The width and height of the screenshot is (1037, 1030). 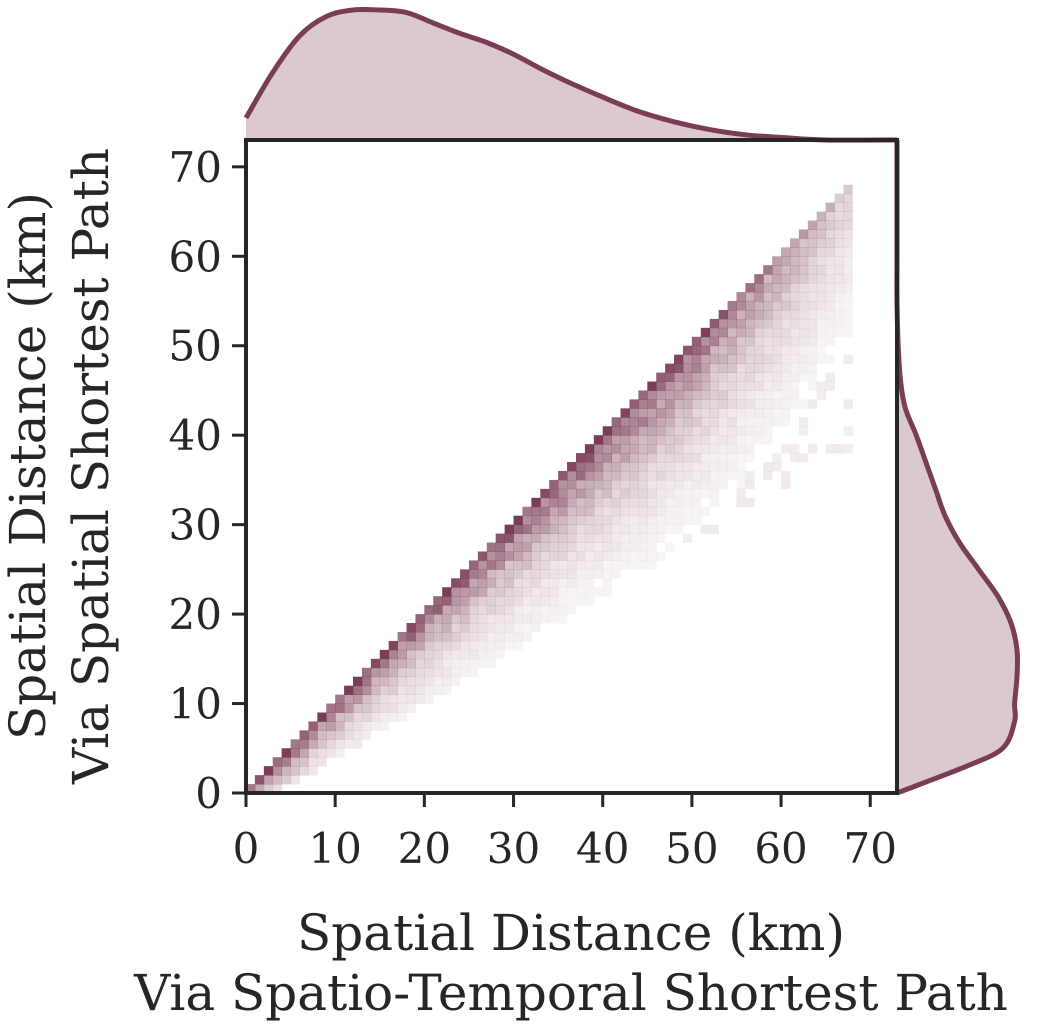 What do you see at coordinates (602, 848) in the screenshot?
I see `x-tick-label: 40` at bounding box center [602, 848].